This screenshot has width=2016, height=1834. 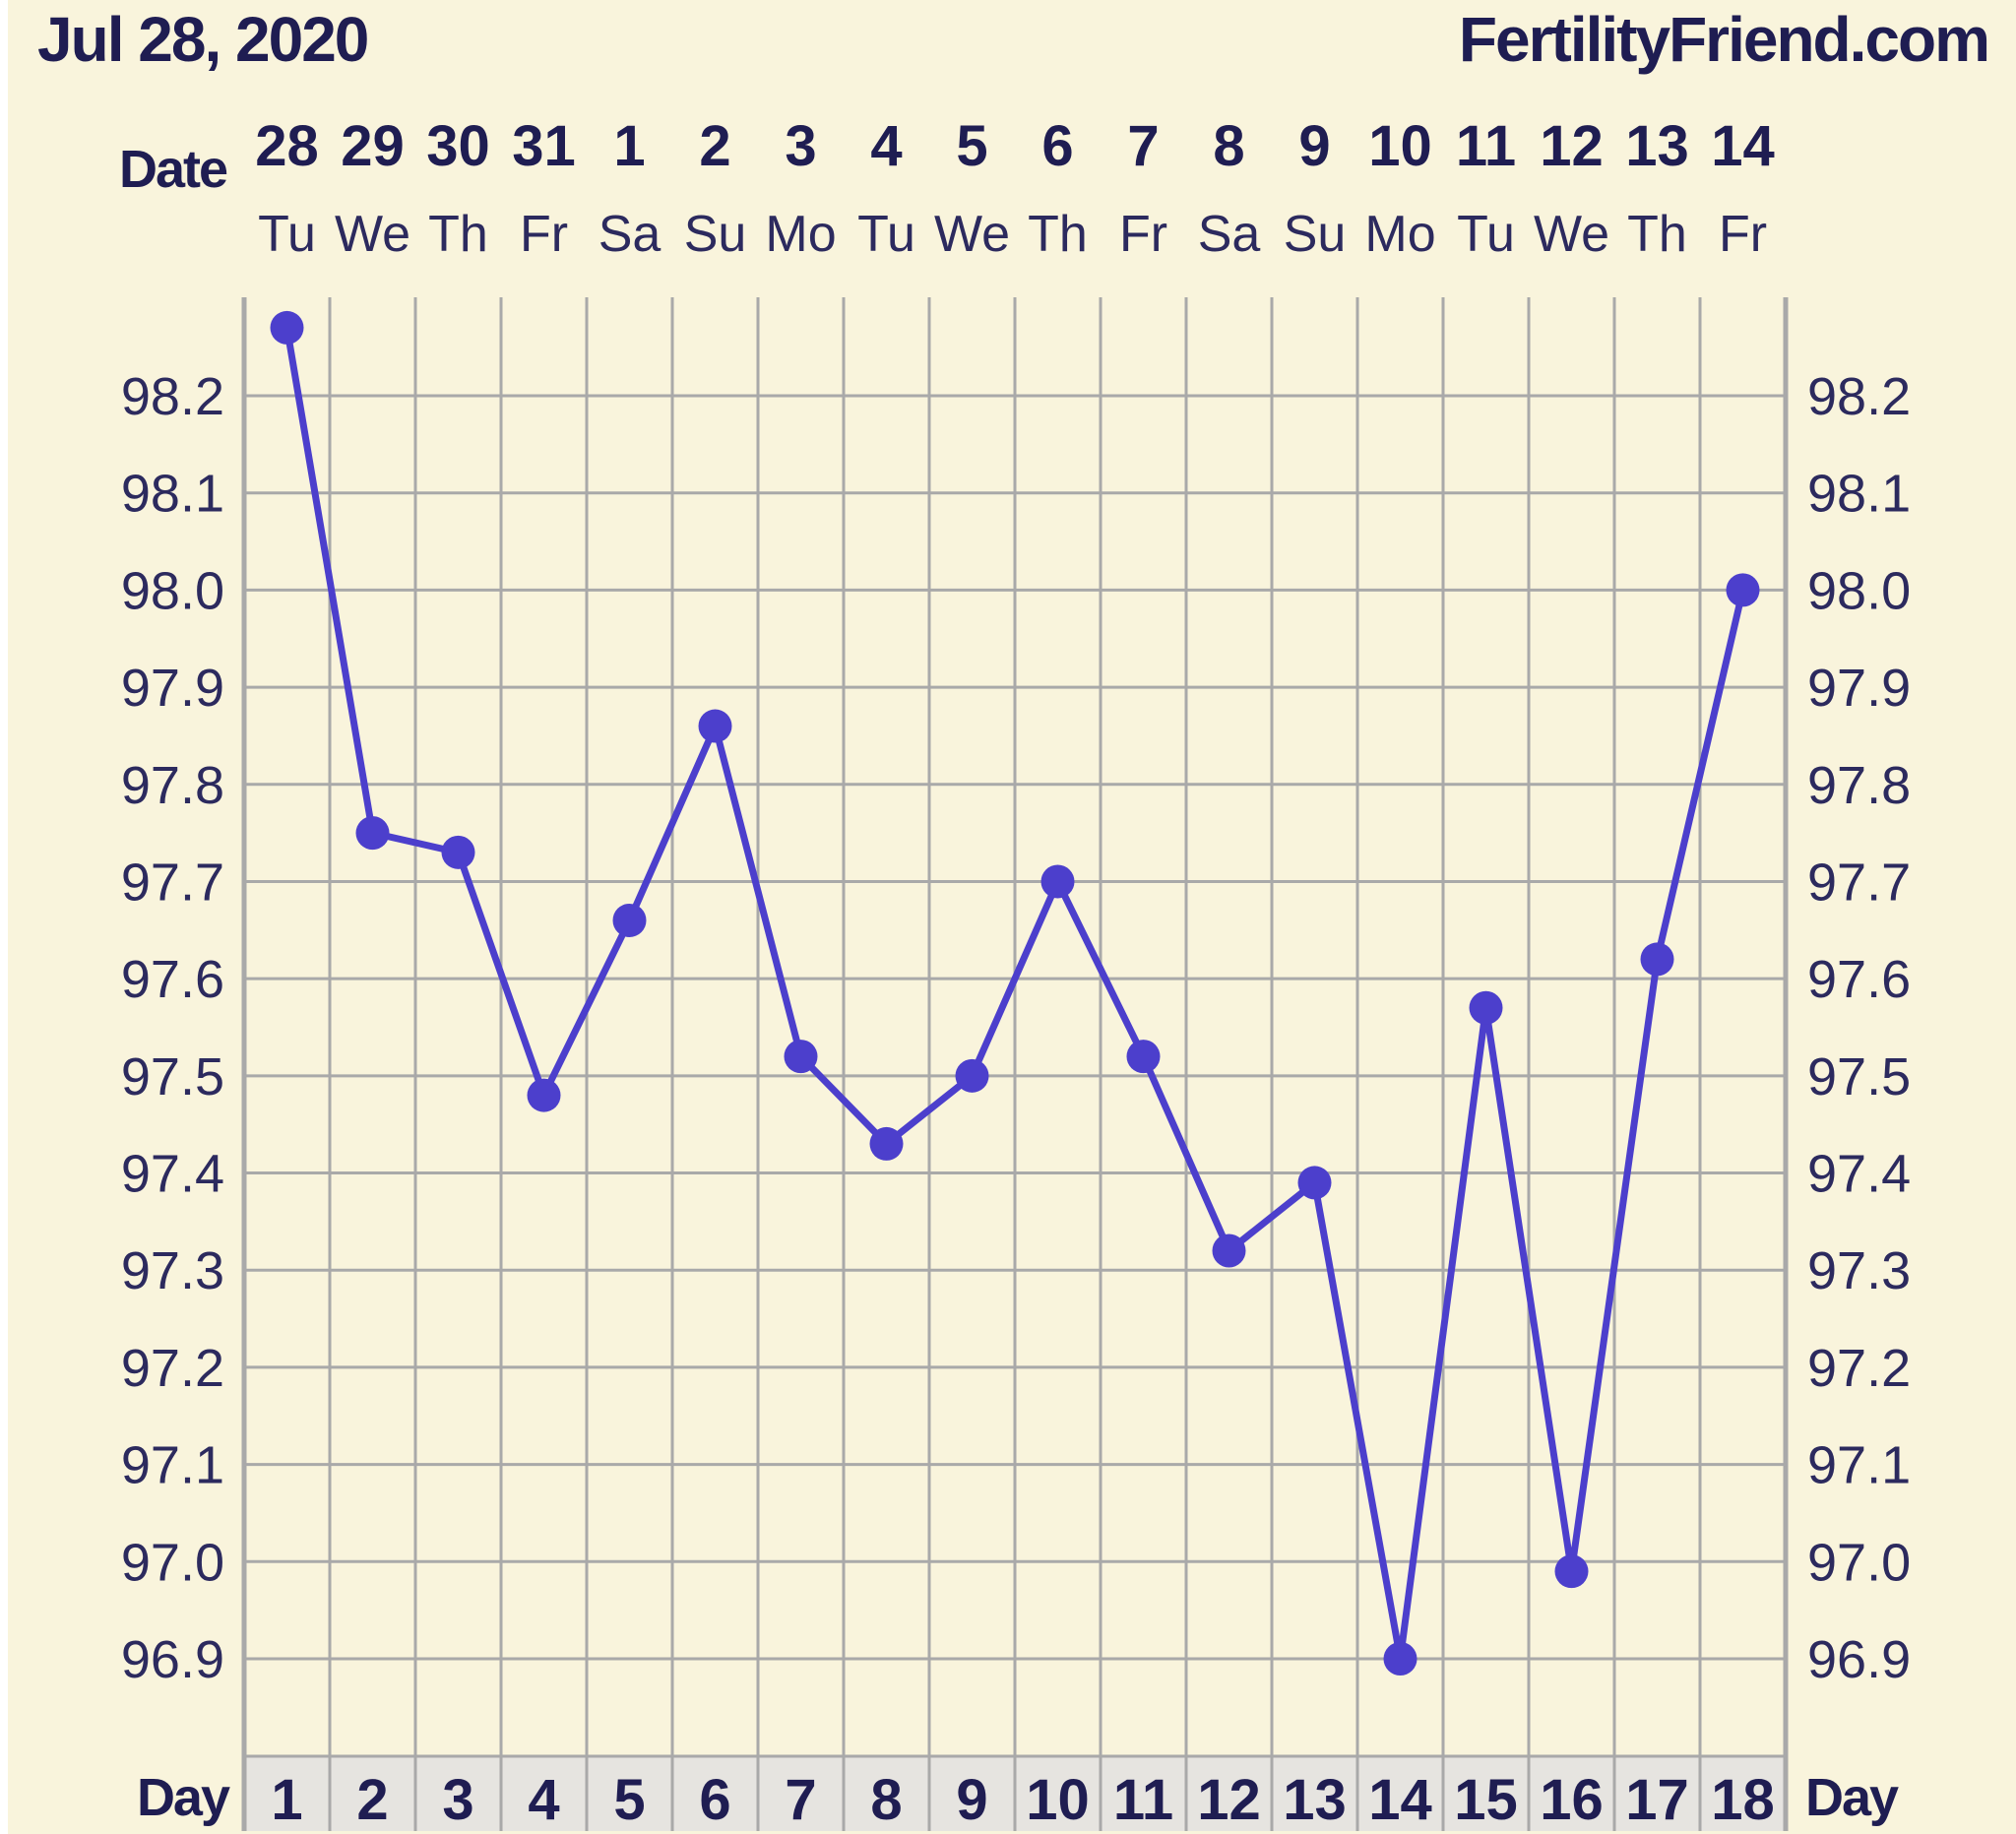 What do you see at coordinates (202, 40) in the screenshot?
I see `chart-date-title: Jul 28, 2020` at bounding box center [202, 40].